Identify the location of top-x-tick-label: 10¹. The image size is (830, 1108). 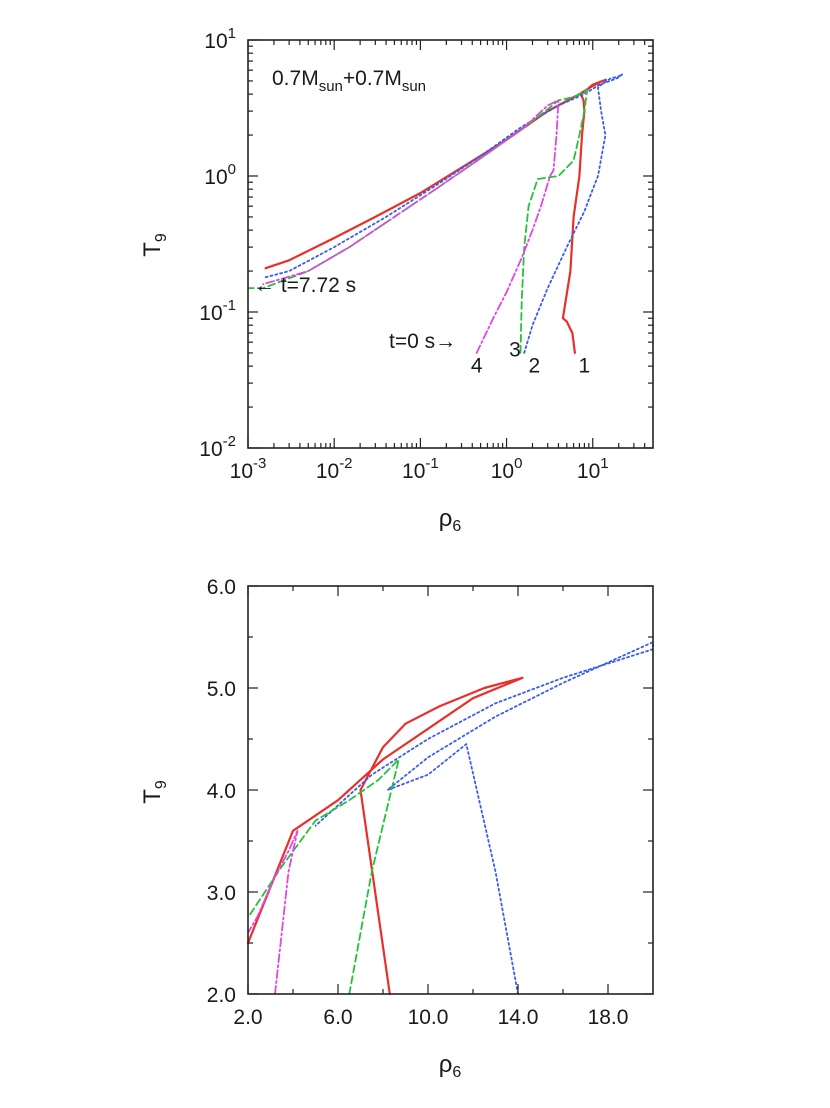
(593, 469).